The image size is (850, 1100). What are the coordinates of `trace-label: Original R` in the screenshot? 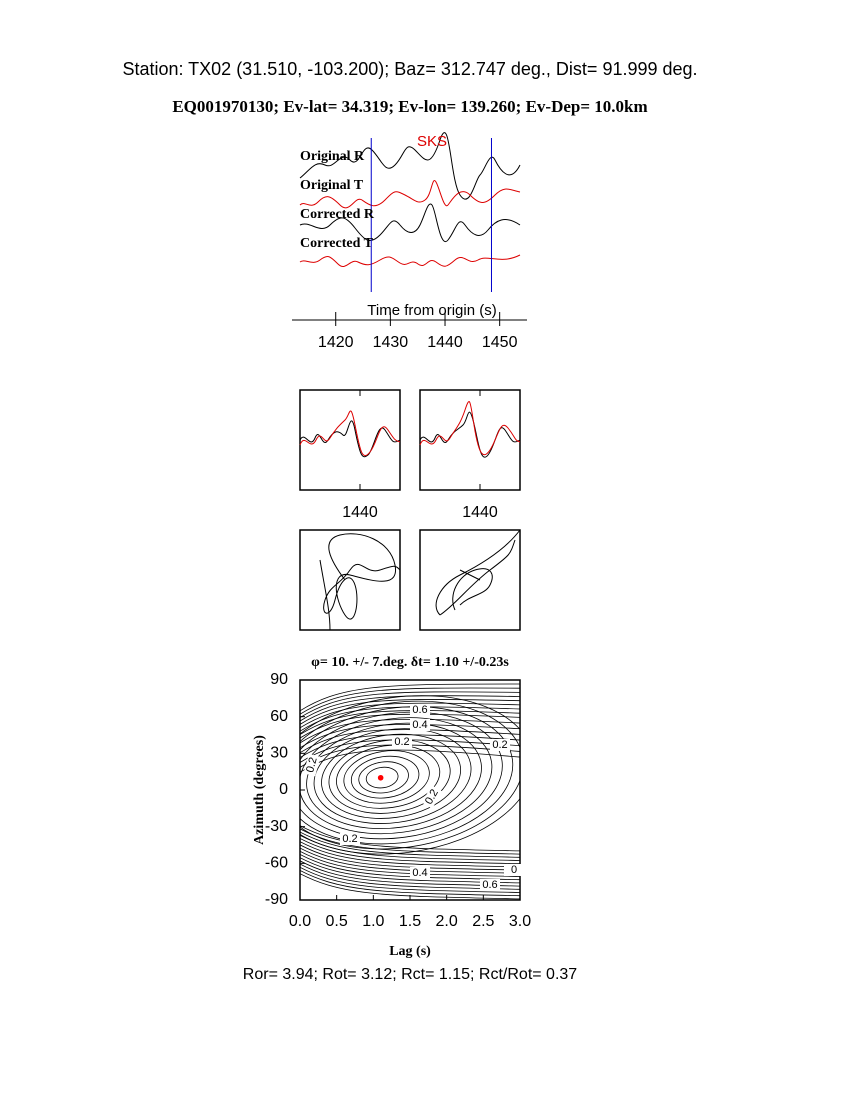 It's located at (332, 156).